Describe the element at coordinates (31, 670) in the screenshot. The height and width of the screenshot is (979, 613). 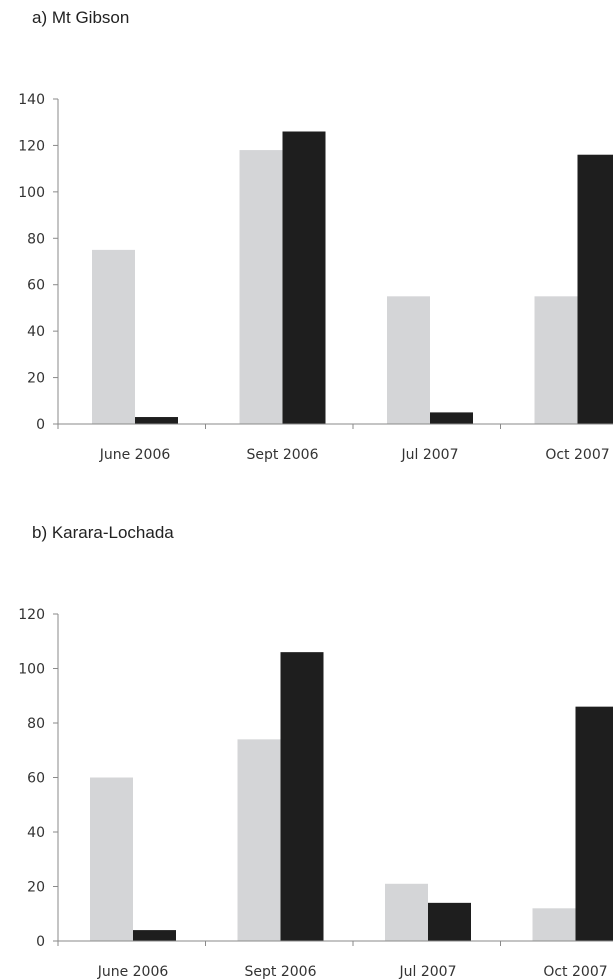
I see `chart-b-y-tick-label: 100` at that location.